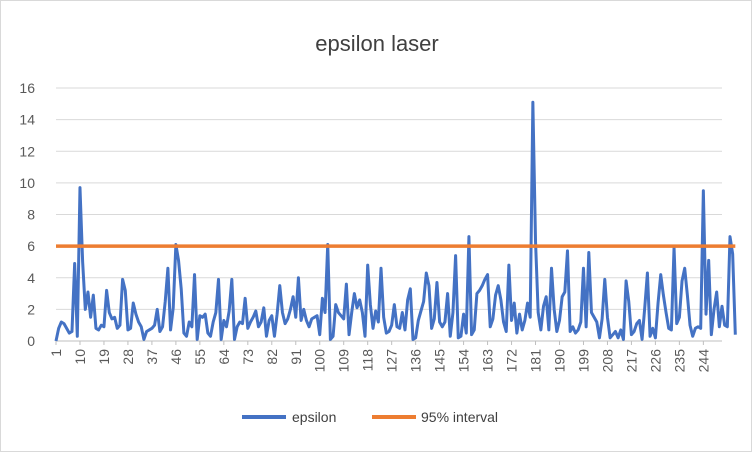 The height and width of the screenshot is (452, 752). Describe the element at coordinates (27, 151) in the screenshot. I see `y-tick-label: 12` at that location.